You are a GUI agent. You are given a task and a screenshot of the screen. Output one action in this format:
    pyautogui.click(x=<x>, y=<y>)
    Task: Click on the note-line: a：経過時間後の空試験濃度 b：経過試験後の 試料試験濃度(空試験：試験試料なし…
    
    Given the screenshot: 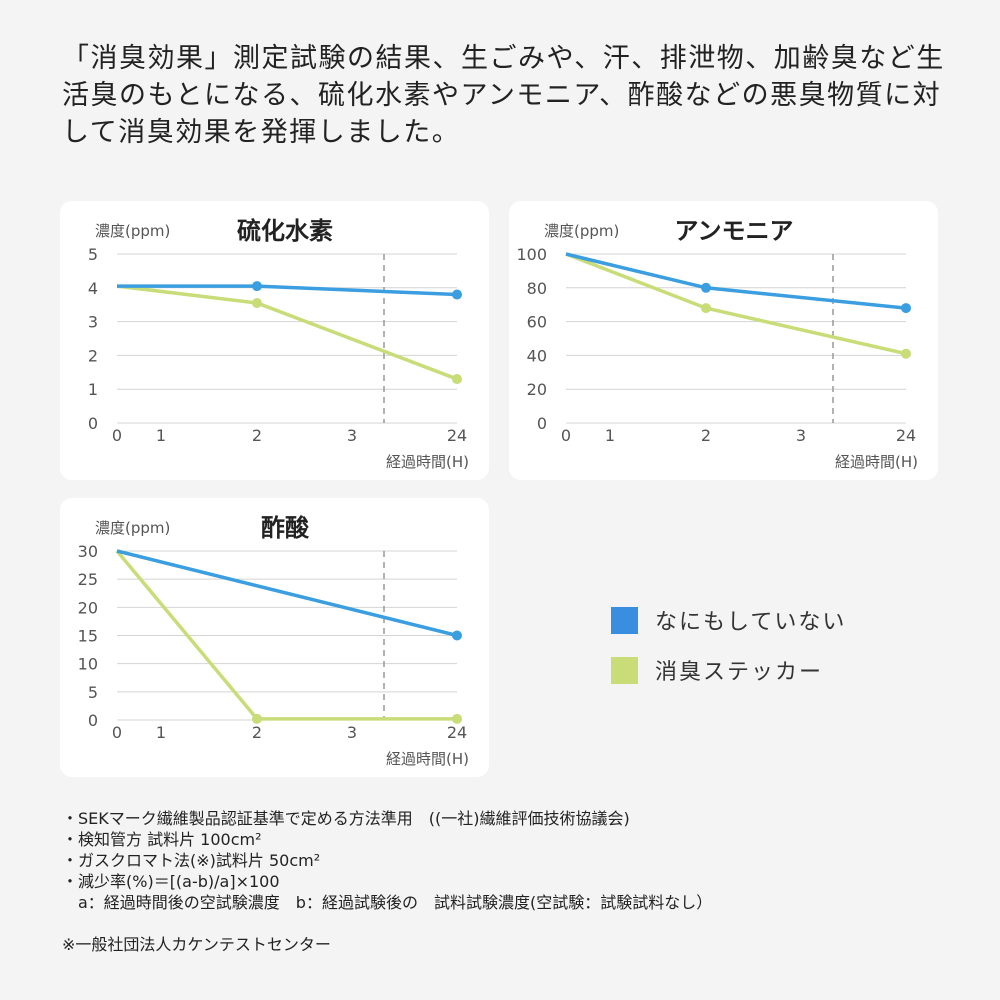 What is the action you would take?
    pyautogui.click(x=387, y=902)
    